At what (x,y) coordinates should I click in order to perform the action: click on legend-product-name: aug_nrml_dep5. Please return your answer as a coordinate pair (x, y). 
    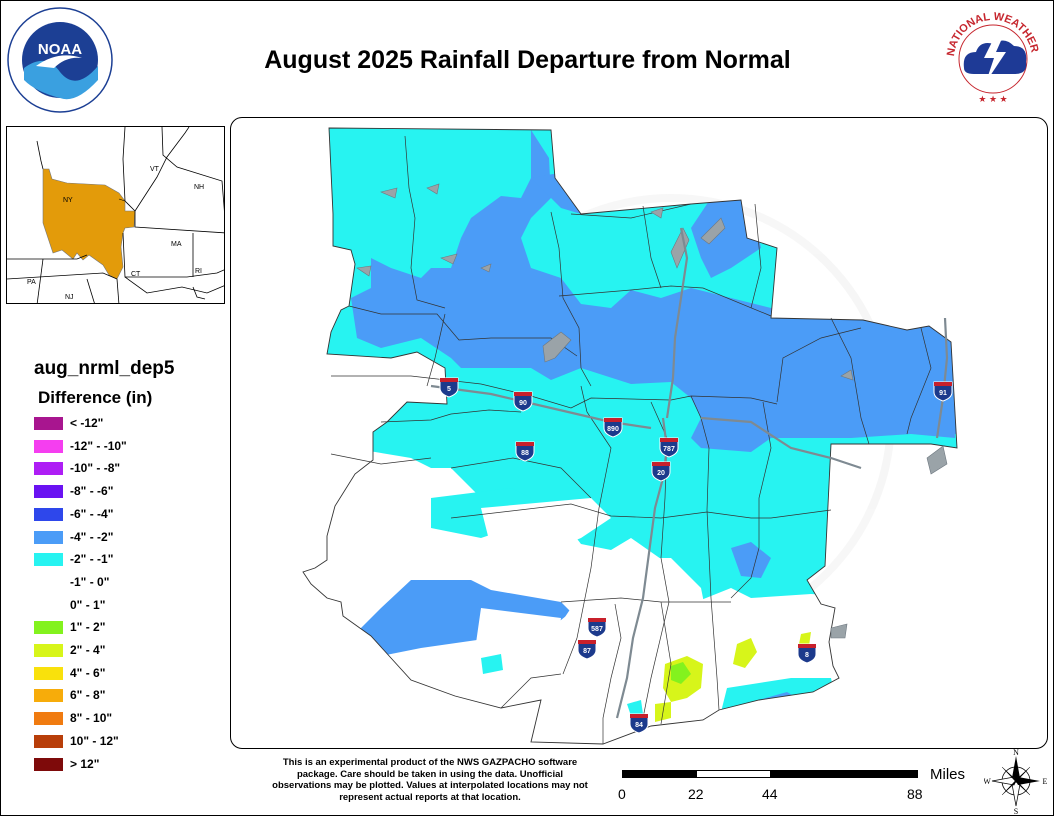
    Looking at the image, I should click on (104, 368).